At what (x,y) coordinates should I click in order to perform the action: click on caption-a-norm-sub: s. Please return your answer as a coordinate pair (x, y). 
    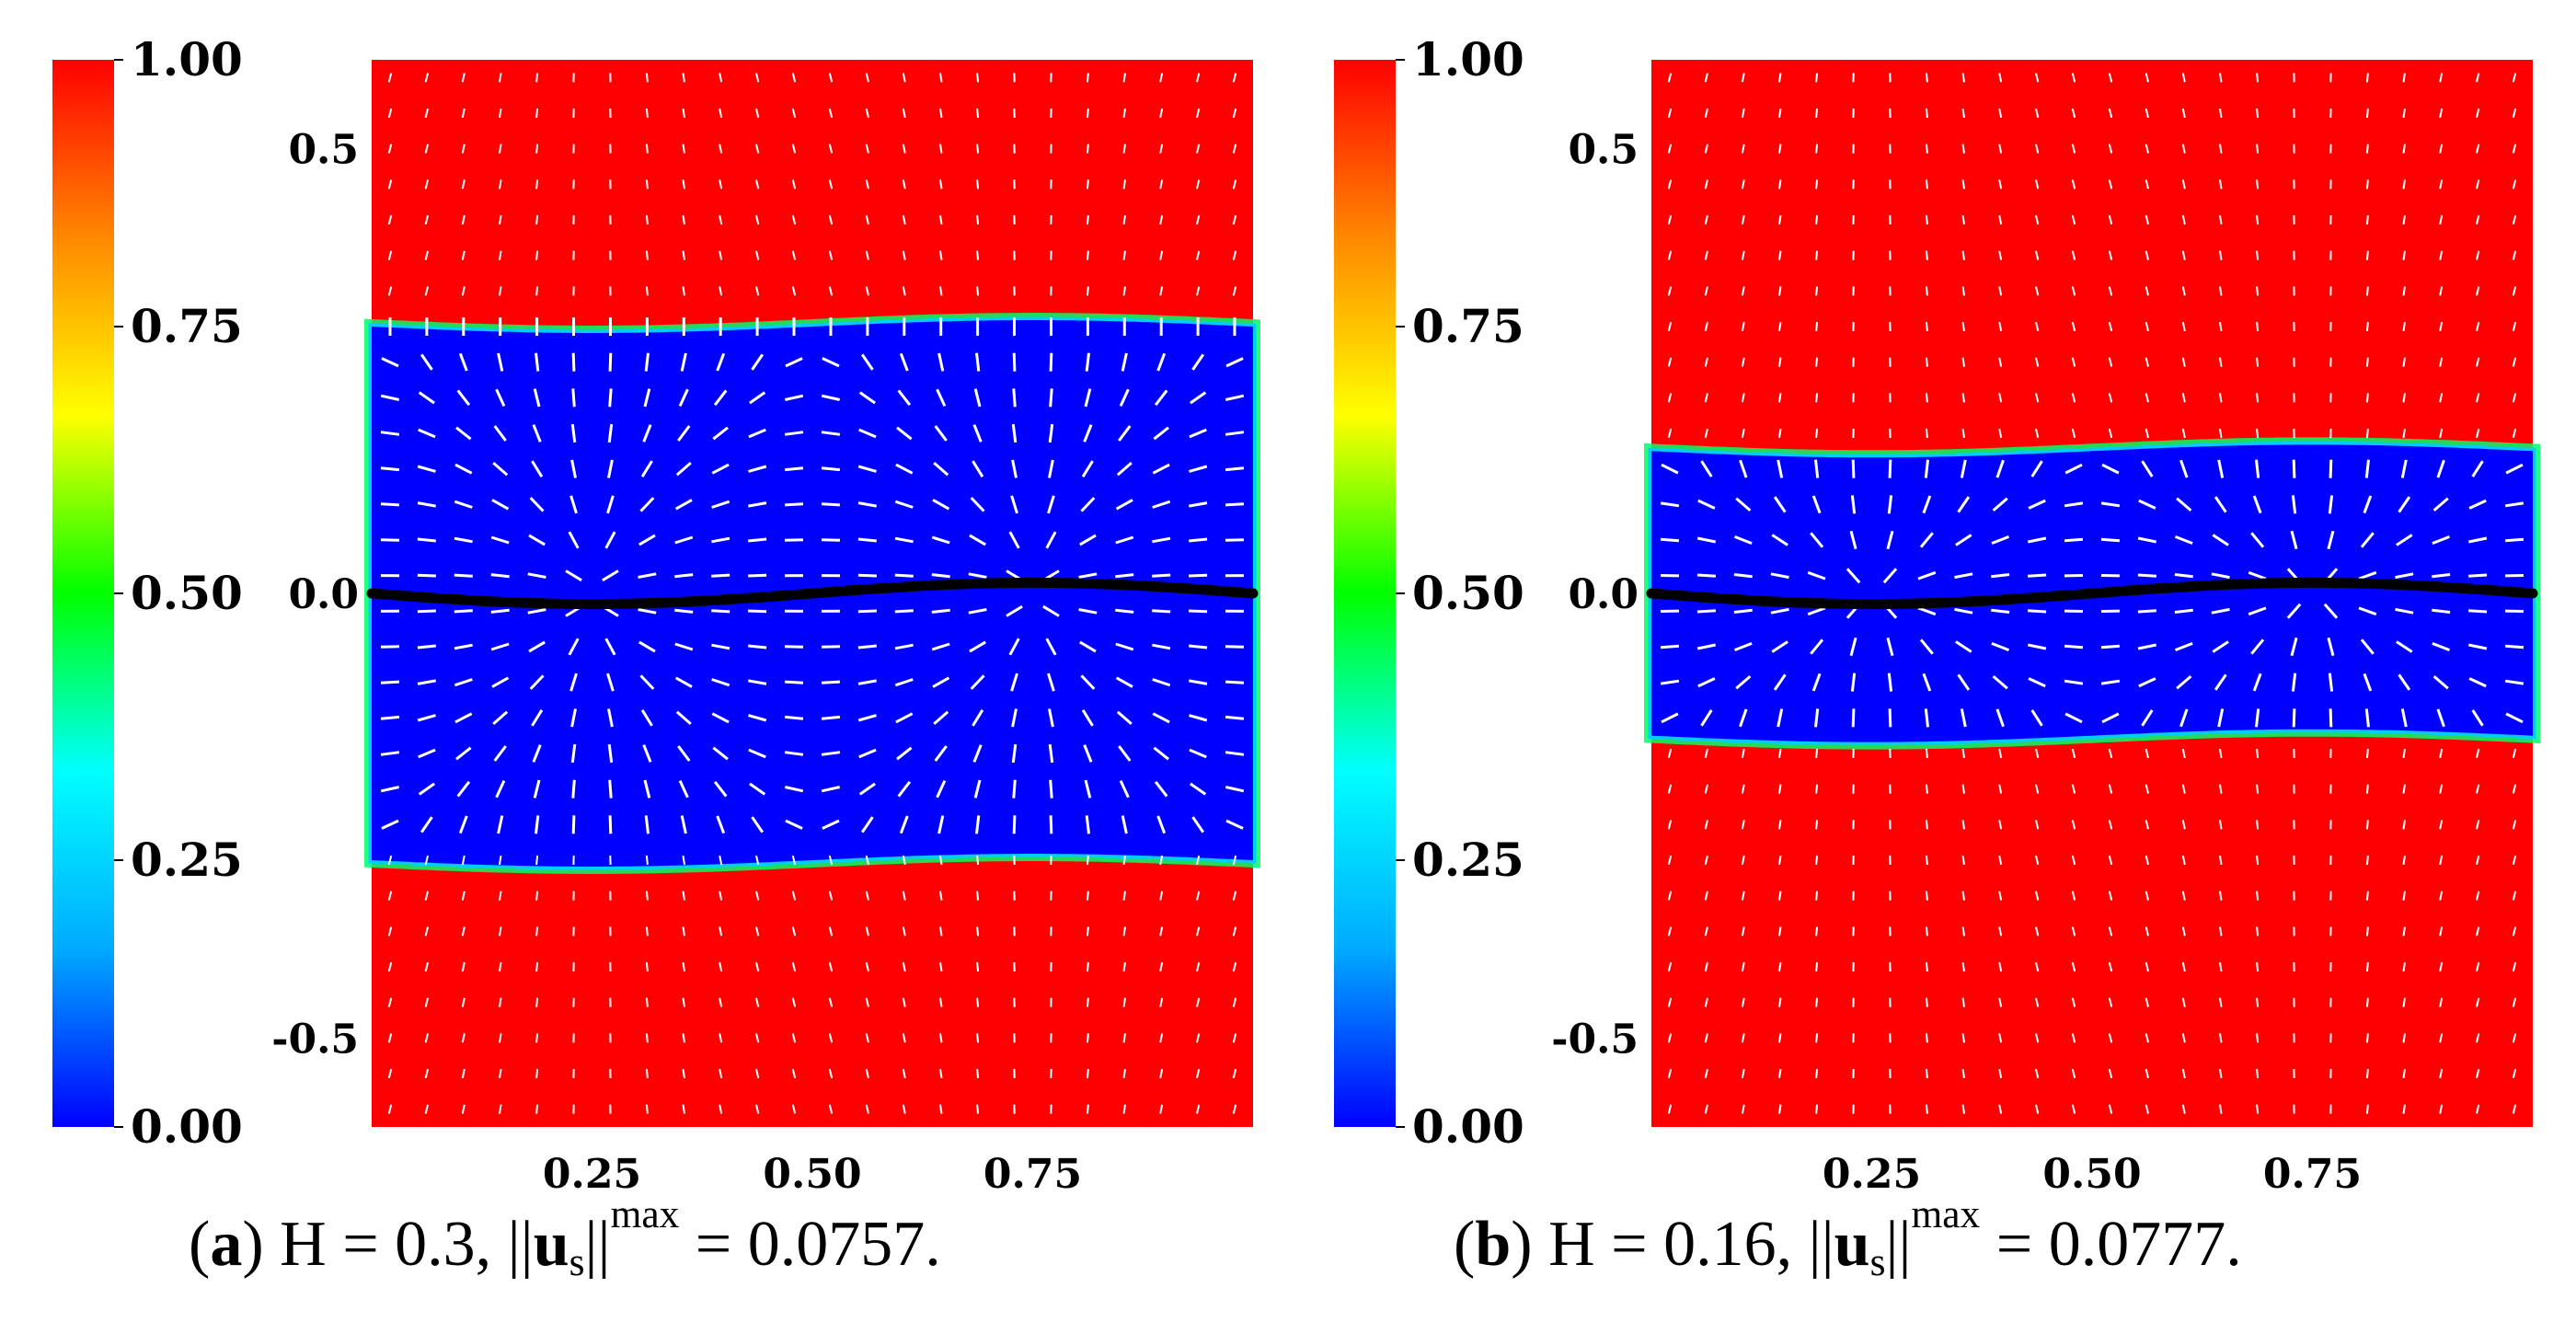
    Looking at the image, I should click on (577, 1261).